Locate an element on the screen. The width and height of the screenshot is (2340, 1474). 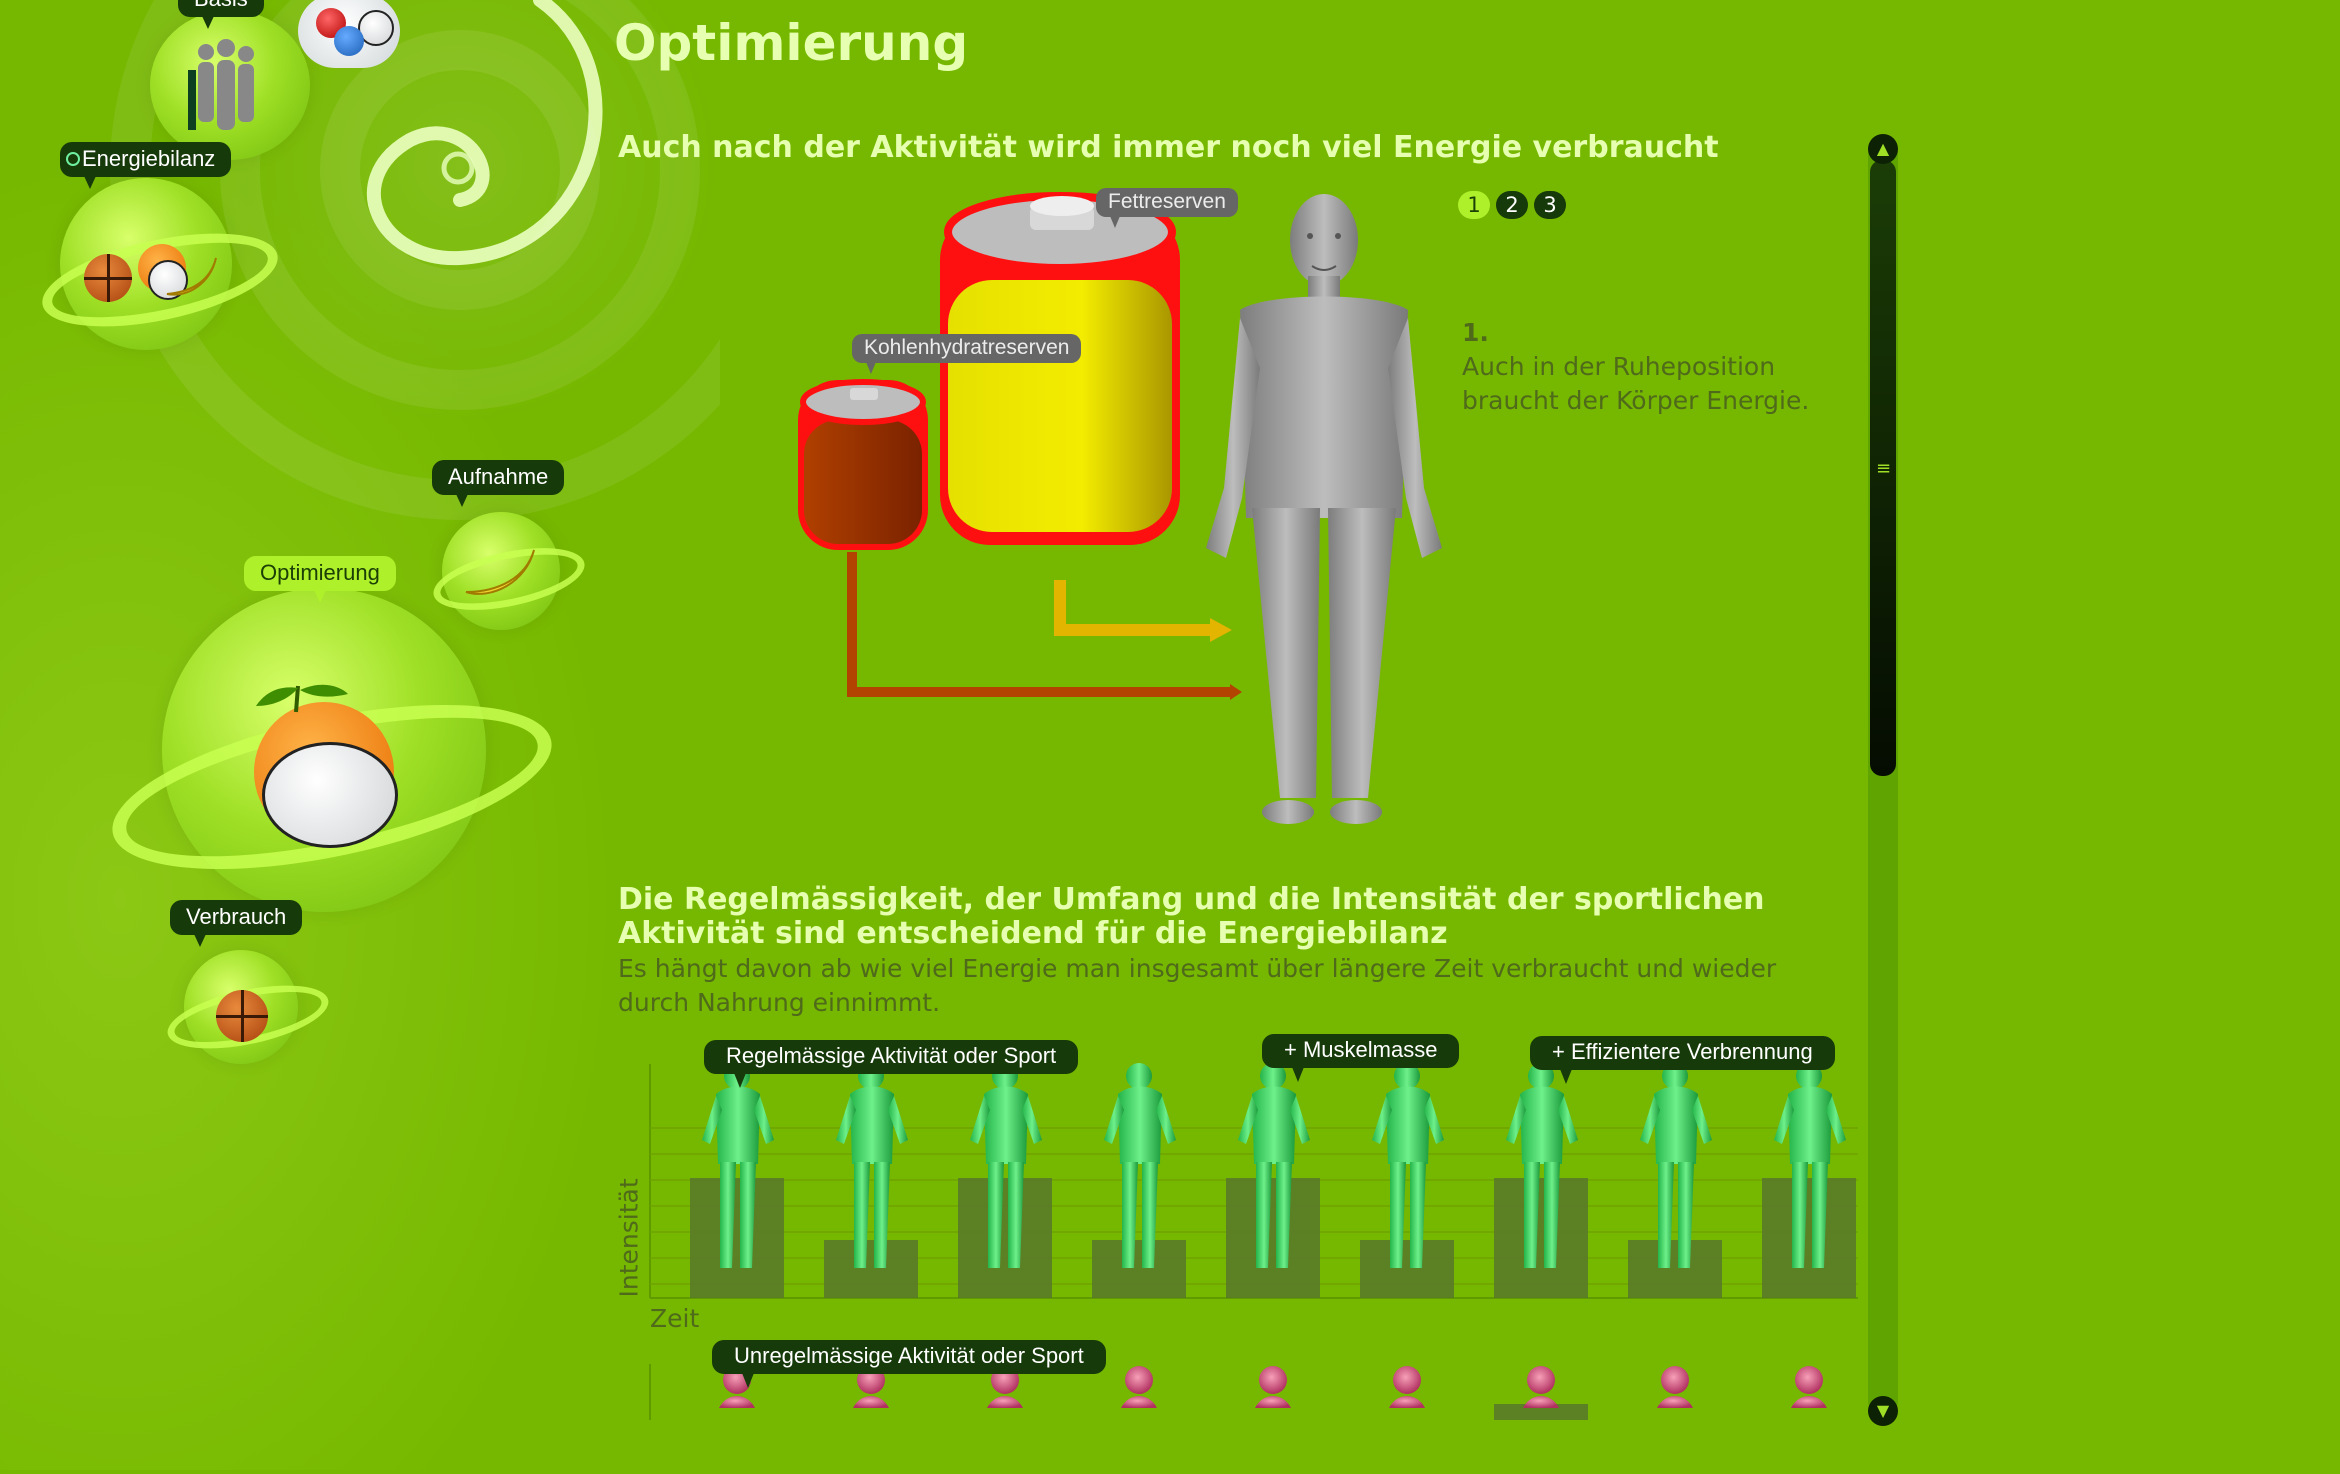
leaf-icon is located at coordinates (302, 696).